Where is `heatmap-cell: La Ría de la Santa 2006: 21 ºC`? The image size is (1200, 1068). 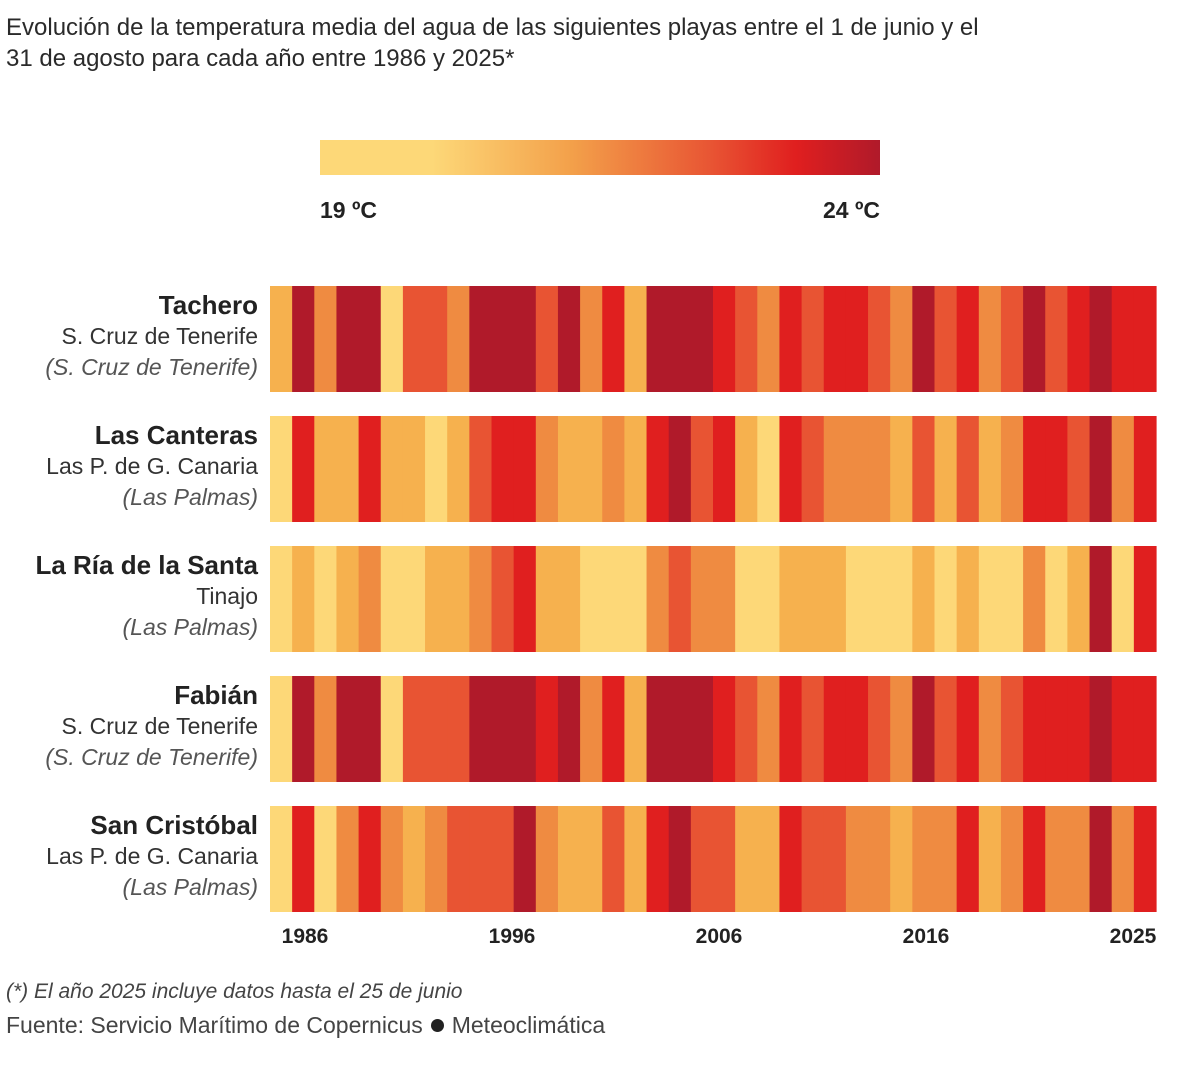 heatmap-cell: La Ría de la Santa 2006: 21 ºC is located at coordinates (724, 599).